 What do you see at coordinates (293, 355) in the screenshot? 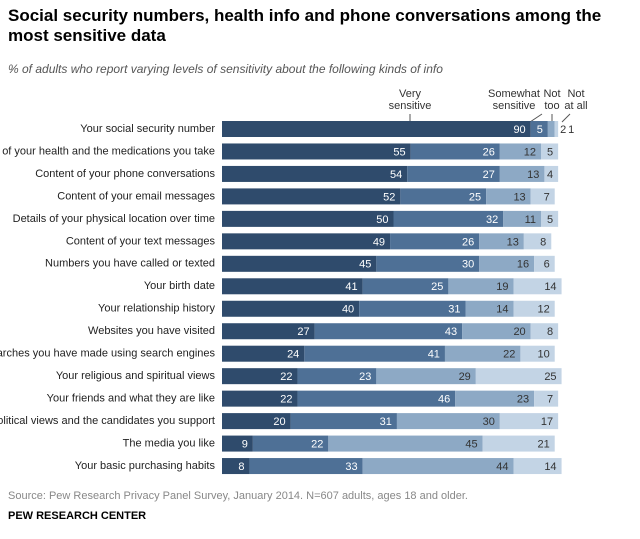
I see `value-label: 24` at bounding box center [293, 355].